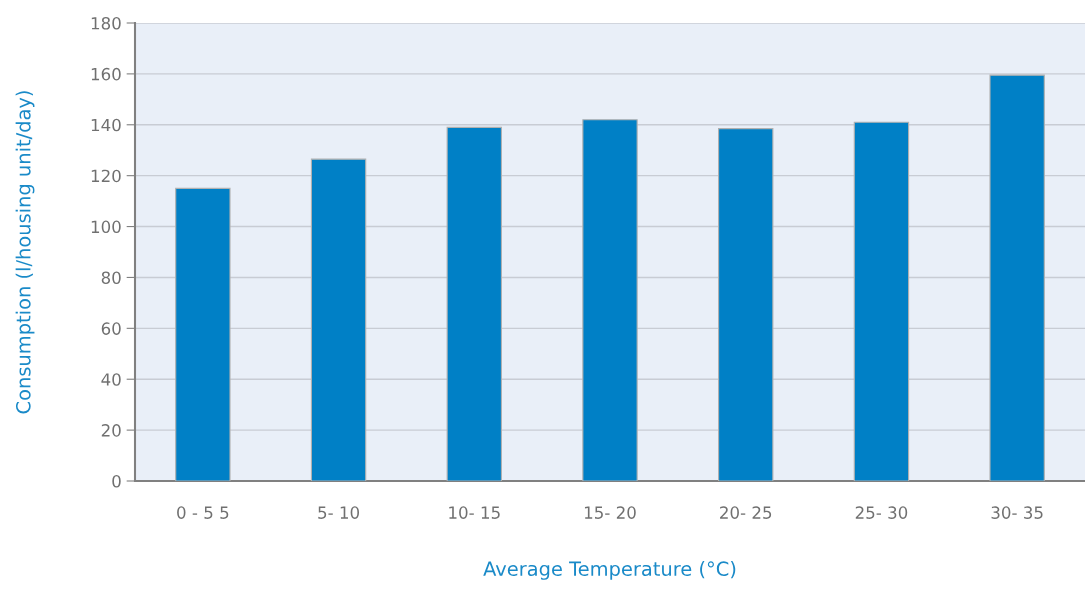 This screenshot has width=1085, height=596. I want to click on x-tick-label: 20- 25, so click(746, 512).